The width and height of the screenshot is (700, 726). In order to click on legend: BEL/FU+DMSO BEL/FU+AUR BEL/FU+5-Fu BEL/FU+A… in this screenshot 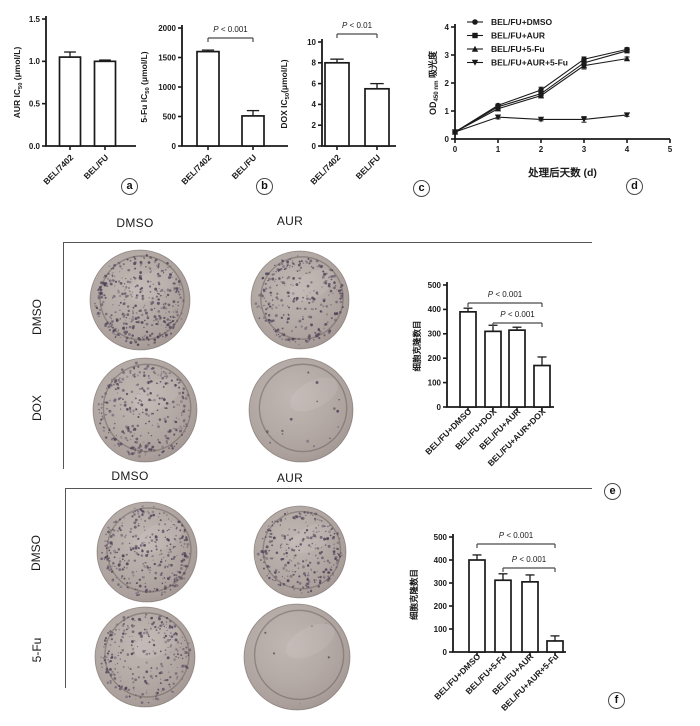, I will do `click(517, 42)`.